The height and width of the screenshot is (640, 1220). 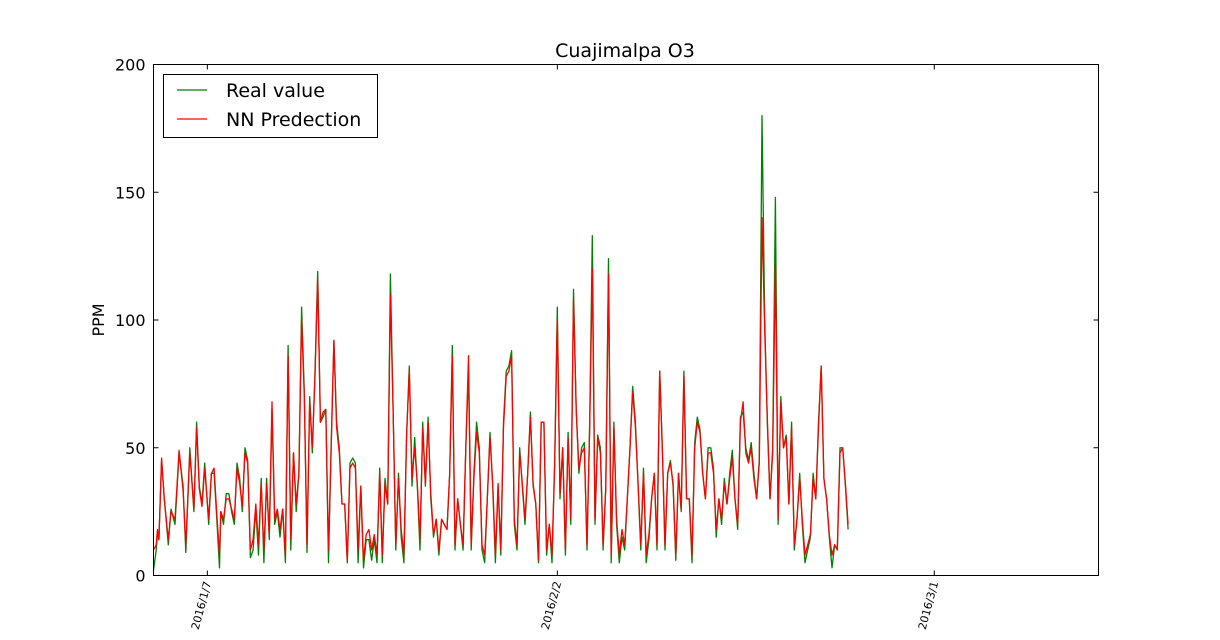 I want to click on legend-label-nn-predection: NN Predection, so click(x=293, y=120).